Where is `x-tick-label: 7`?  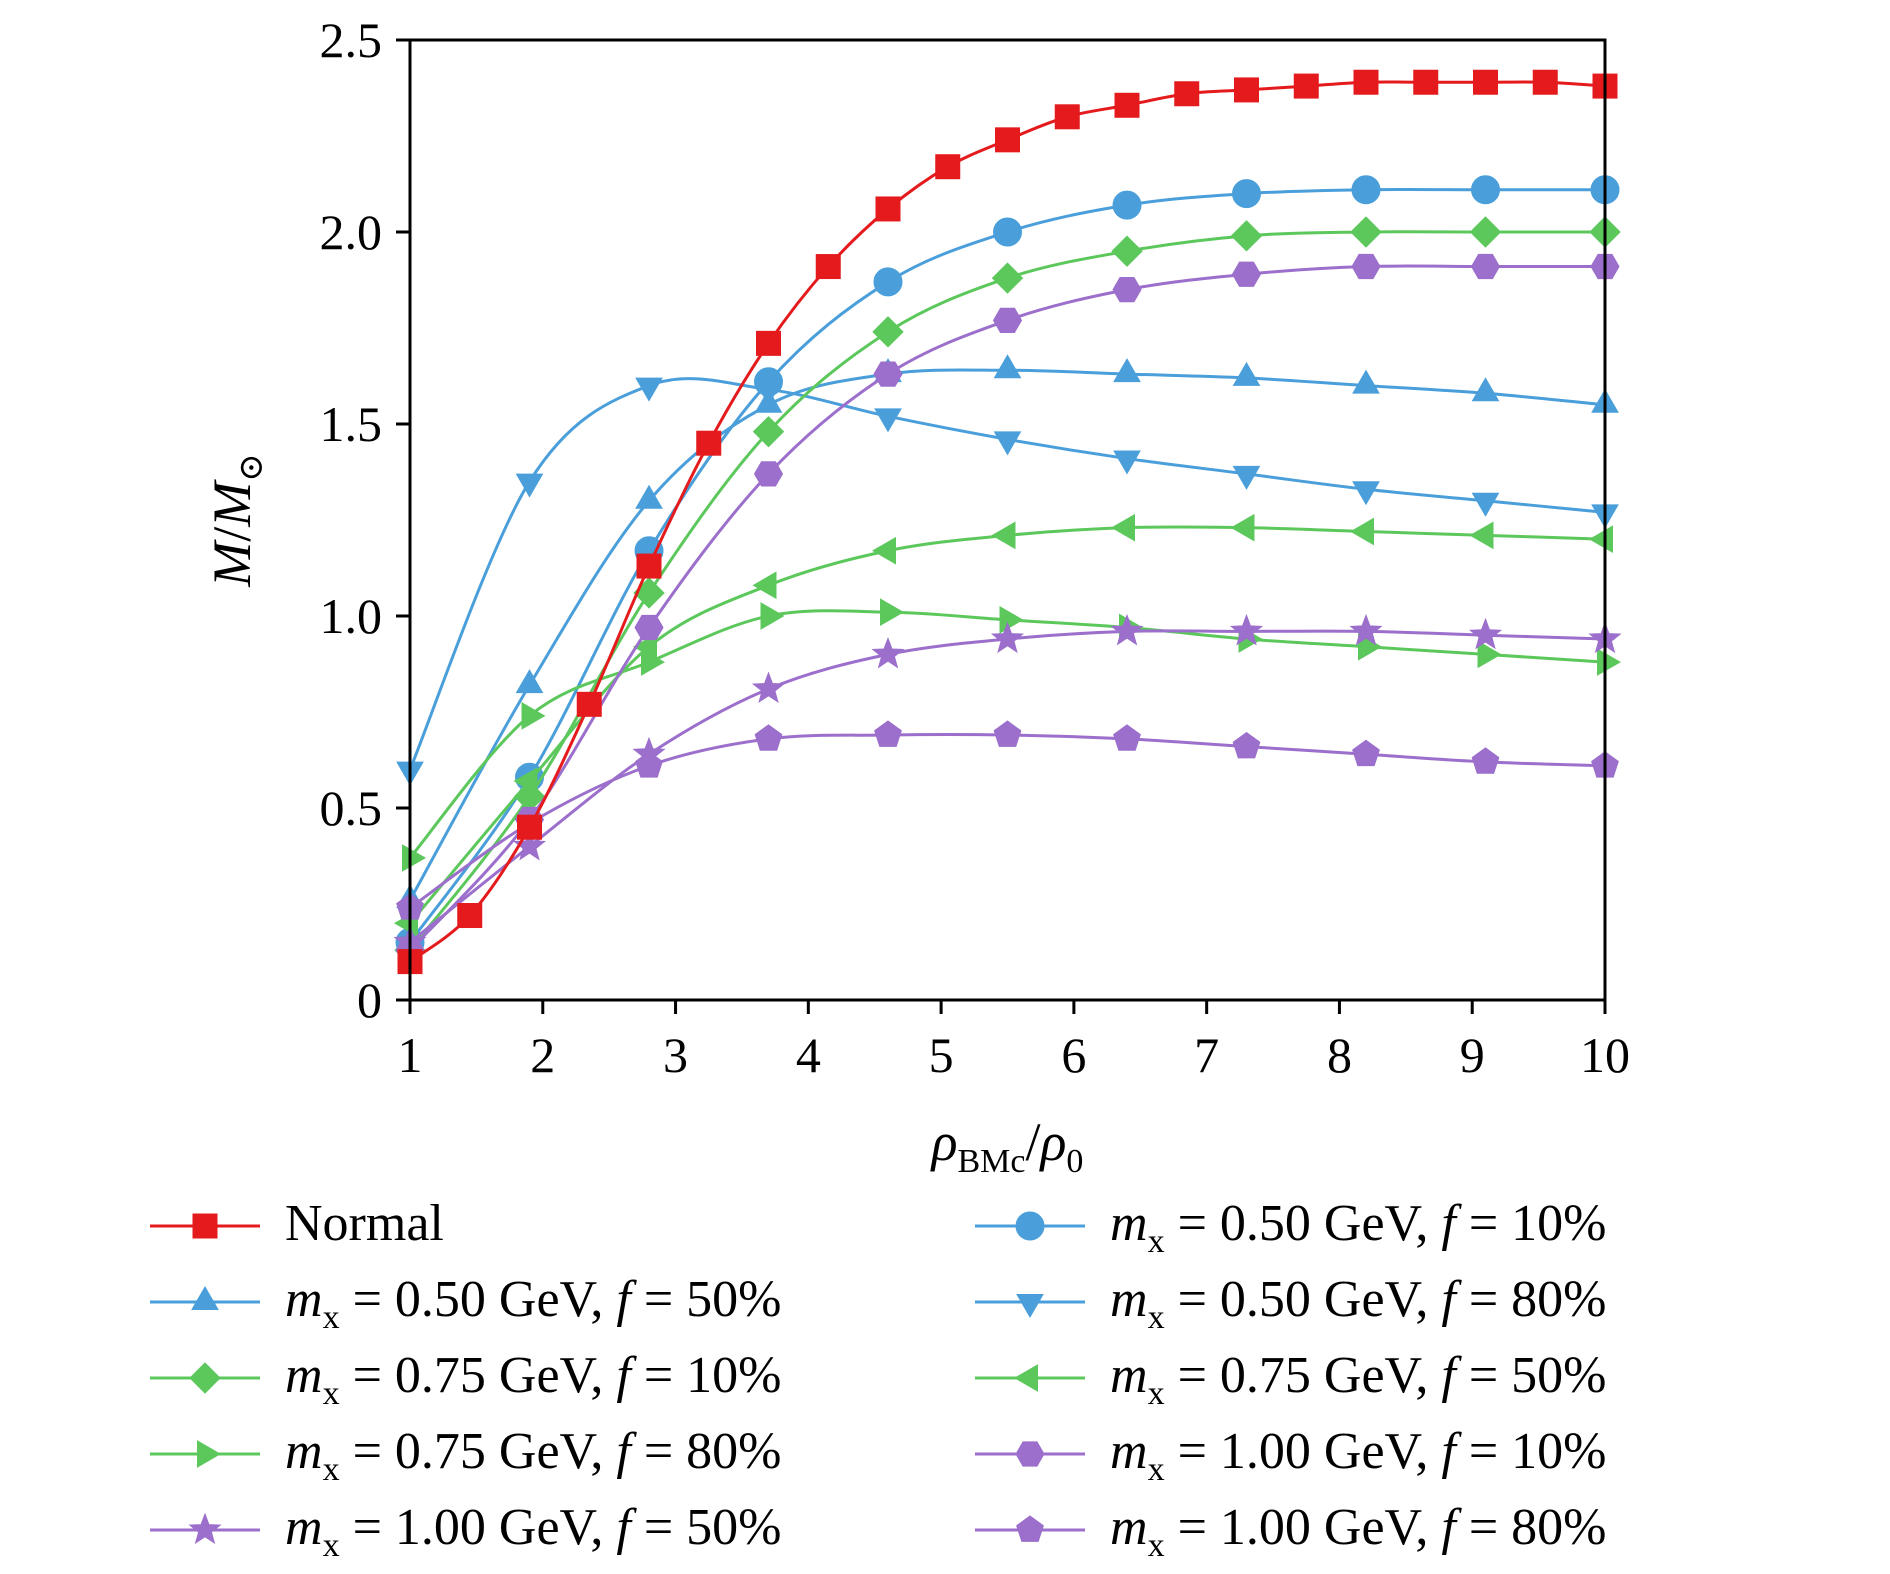 x-tick-label: 7 is located at coordinates (1206, 1055).